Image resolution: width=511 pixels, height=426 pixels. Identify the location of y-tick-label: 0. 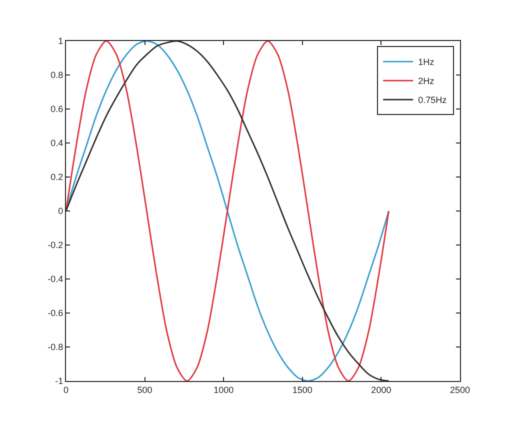
(61, 211).